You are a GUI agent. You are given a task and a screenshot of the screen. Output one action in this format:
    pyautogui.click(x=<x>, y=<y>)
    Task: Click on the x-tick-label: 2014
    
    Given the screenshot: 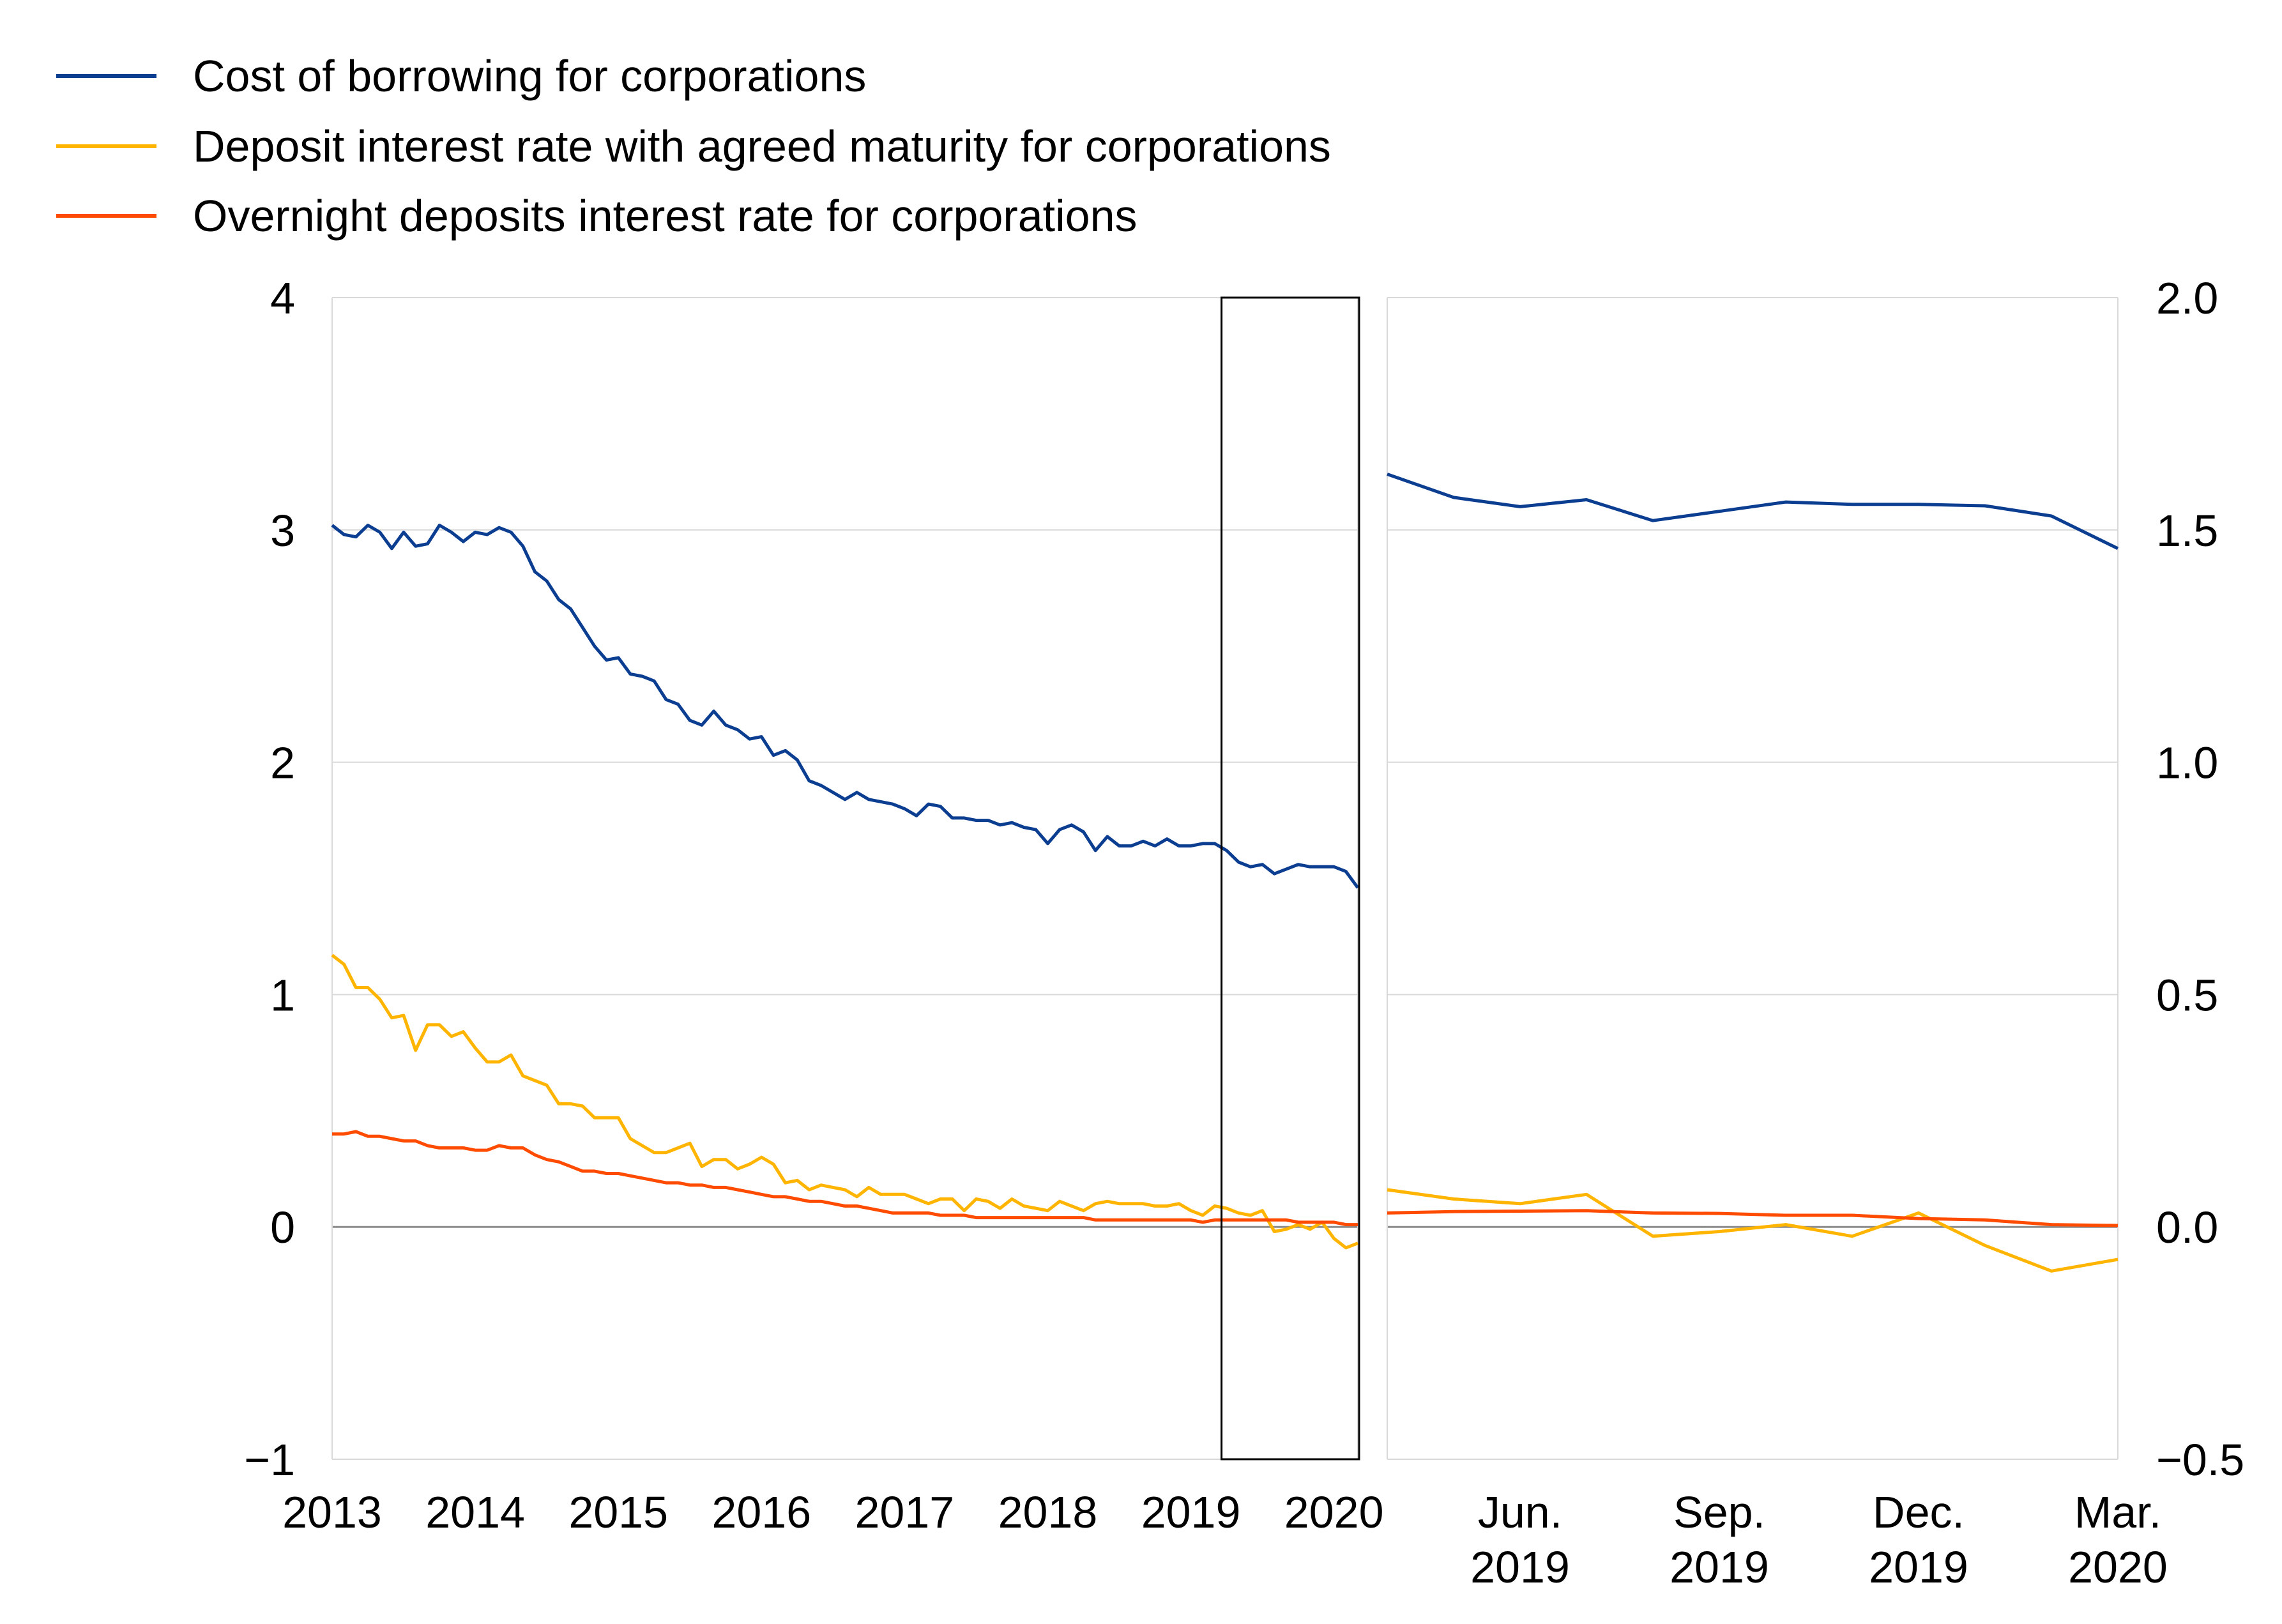 What is the action you would take?
    pyautogui.click(x=475, y=1512)
    